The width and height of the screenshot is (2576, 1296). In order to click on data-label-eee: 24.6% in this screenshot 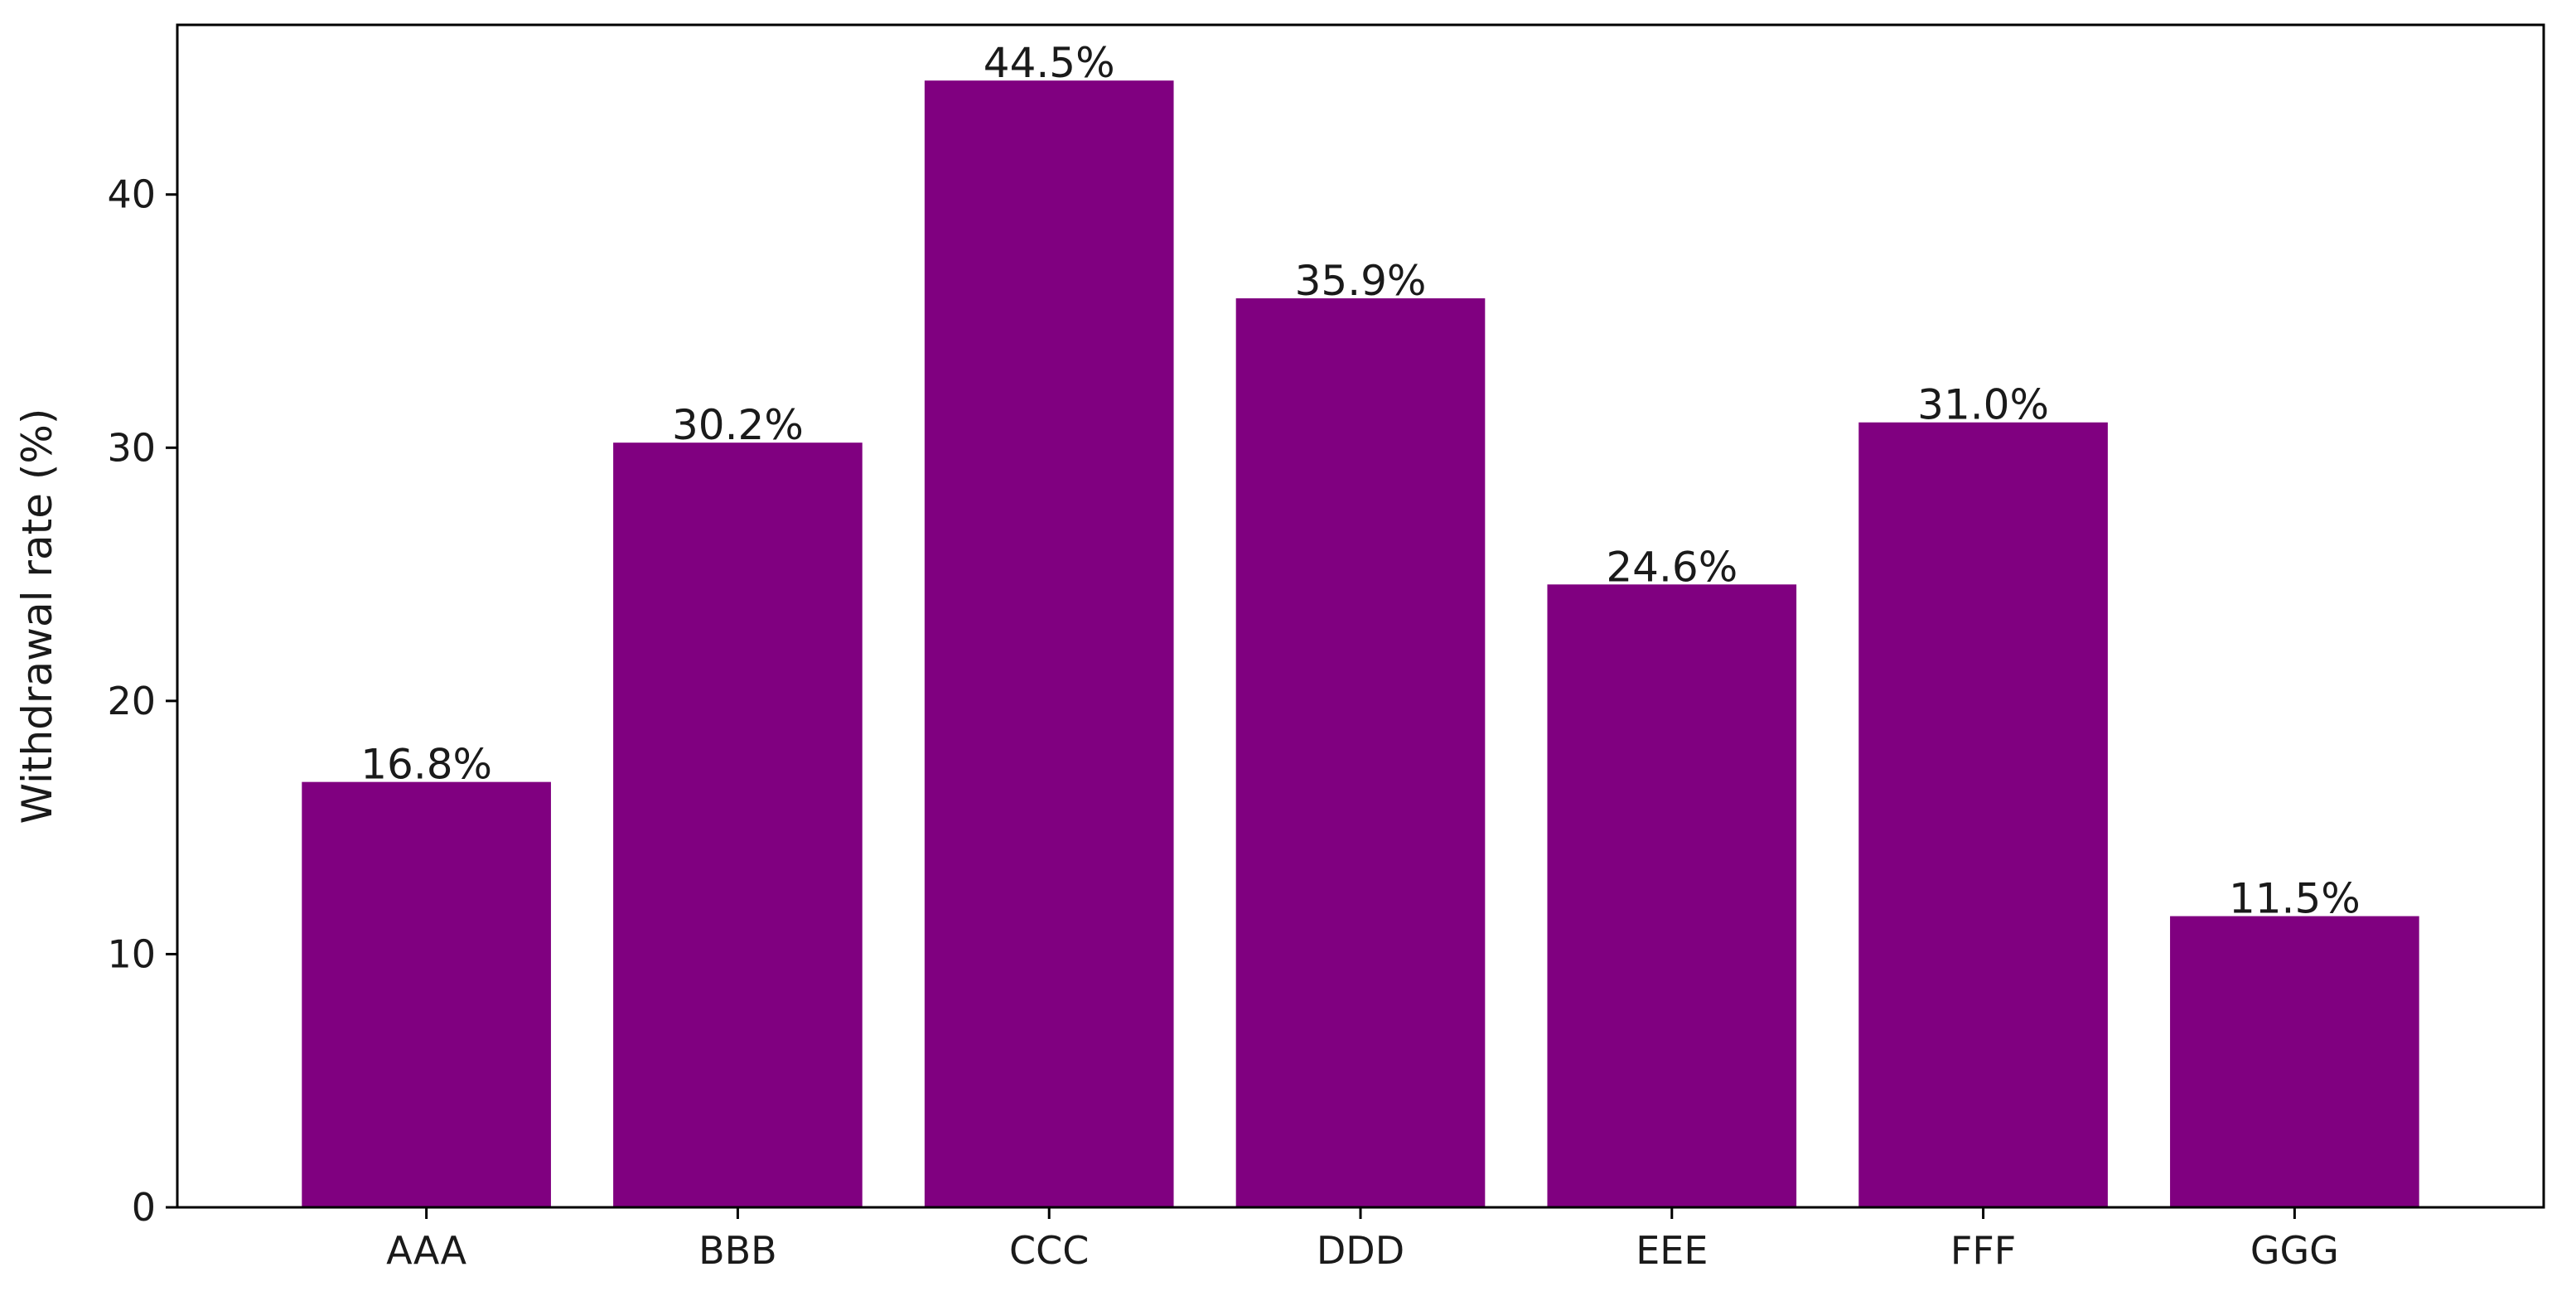, I will do `click(1671, 567)`.